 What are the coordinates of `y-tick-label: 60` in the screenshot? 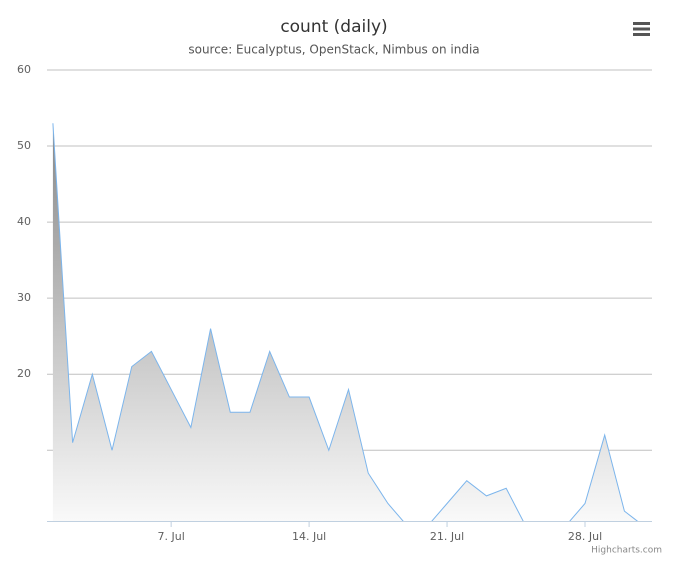 It's located at (24, 69).